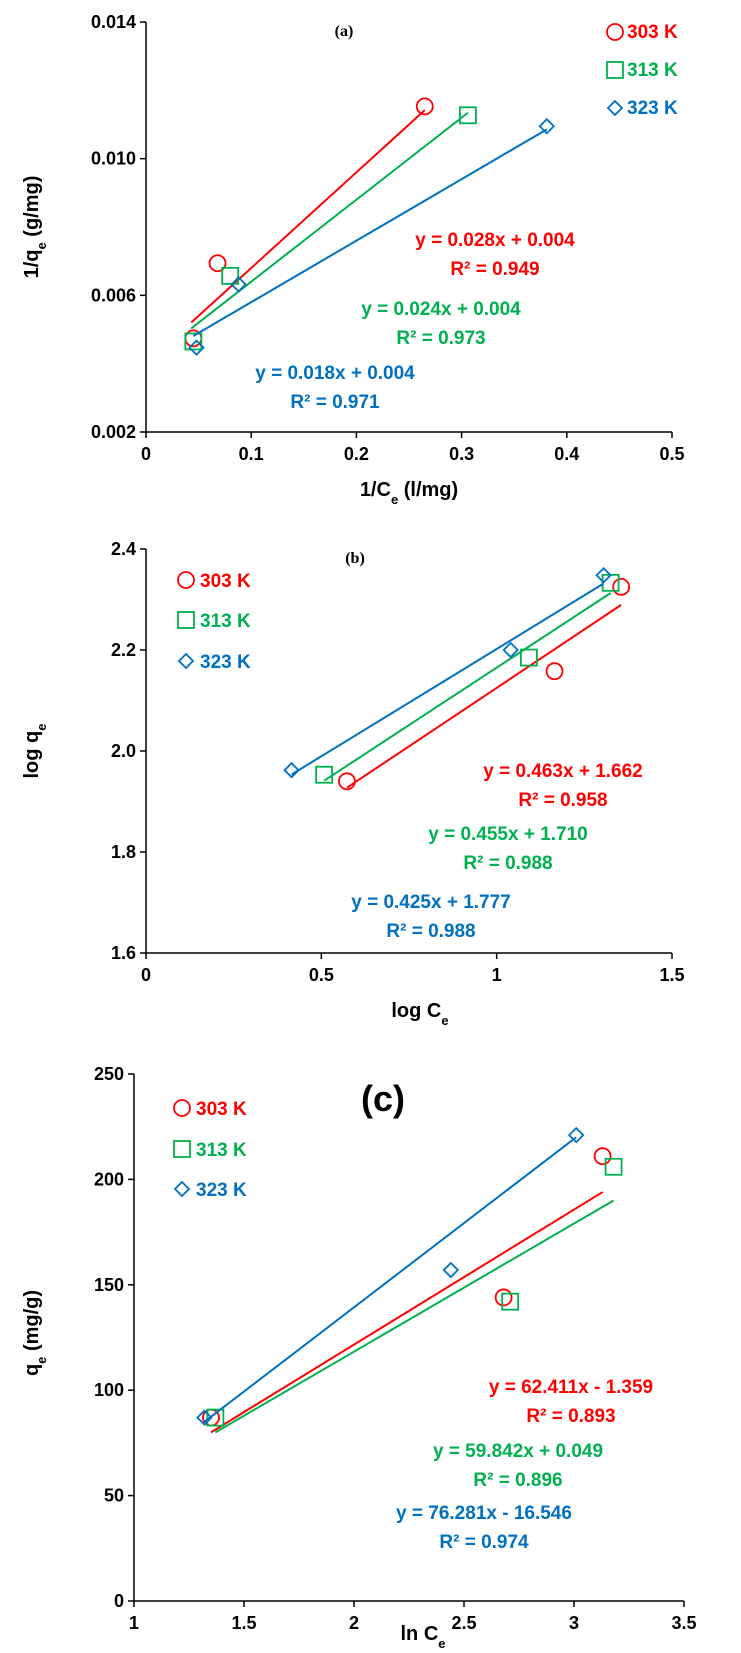 This screenshot has width=741, height=1653. What do you see at coordinates (570, 1416) in the screenshot?
I see `r-squared-label: R² = 0.893` at bounding box center [570, 1416].